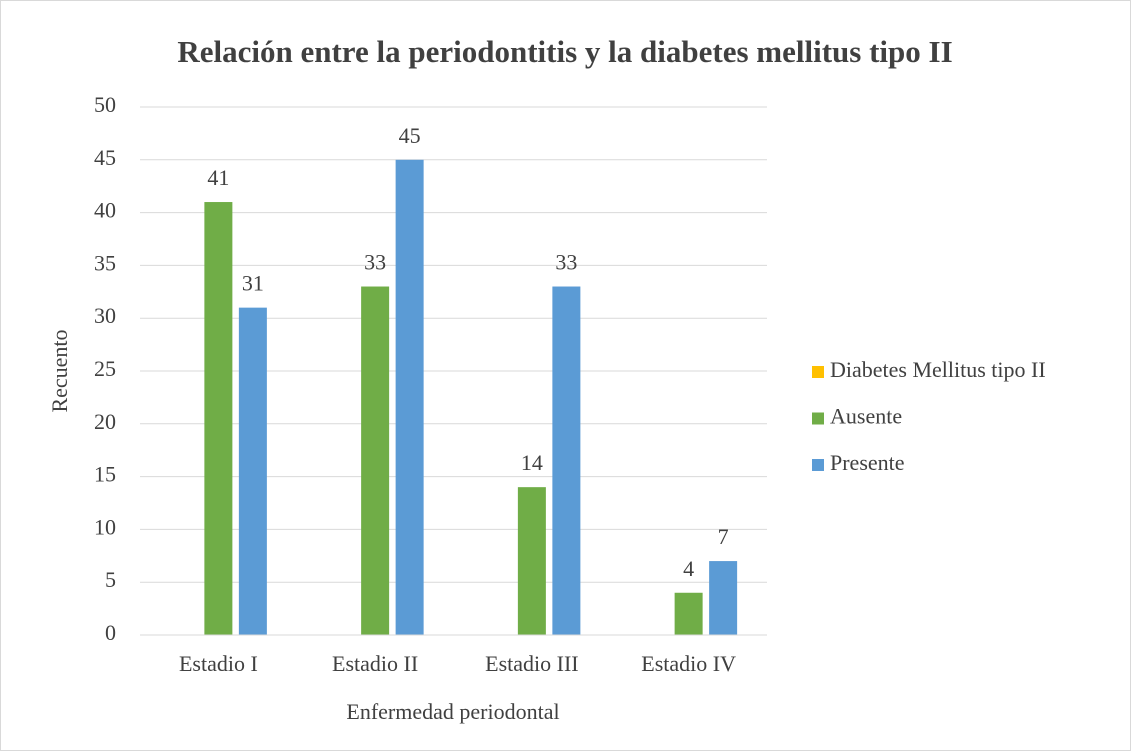 The height and width of the screenshot is (751, 1131). What do you see at coordinates (105, 526) in the screenshot?
I see `y-tick-label: 10` at bounding box center [105, 526].